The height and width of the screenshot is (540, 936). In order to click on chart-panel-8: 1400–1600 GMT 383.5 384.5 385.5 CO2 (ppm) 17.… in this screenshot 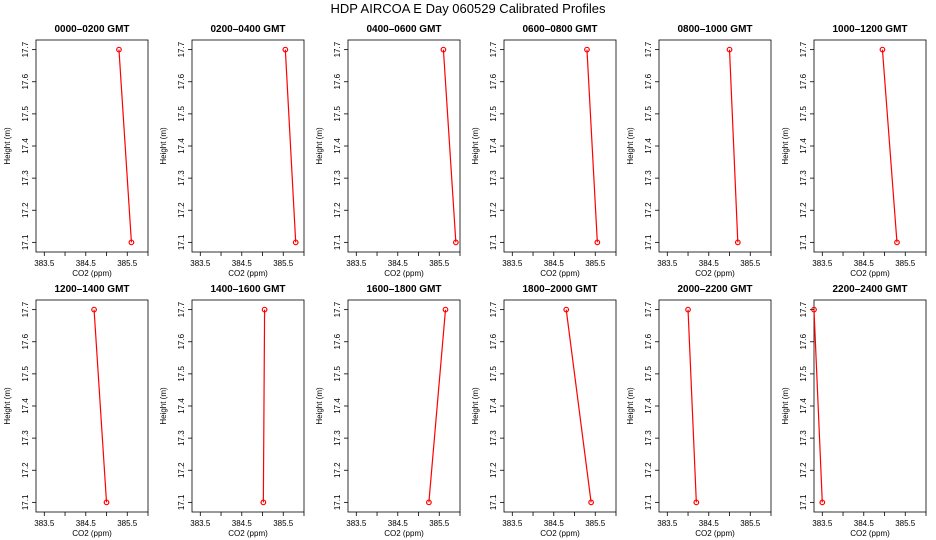, I will do `click(232, 411)`.